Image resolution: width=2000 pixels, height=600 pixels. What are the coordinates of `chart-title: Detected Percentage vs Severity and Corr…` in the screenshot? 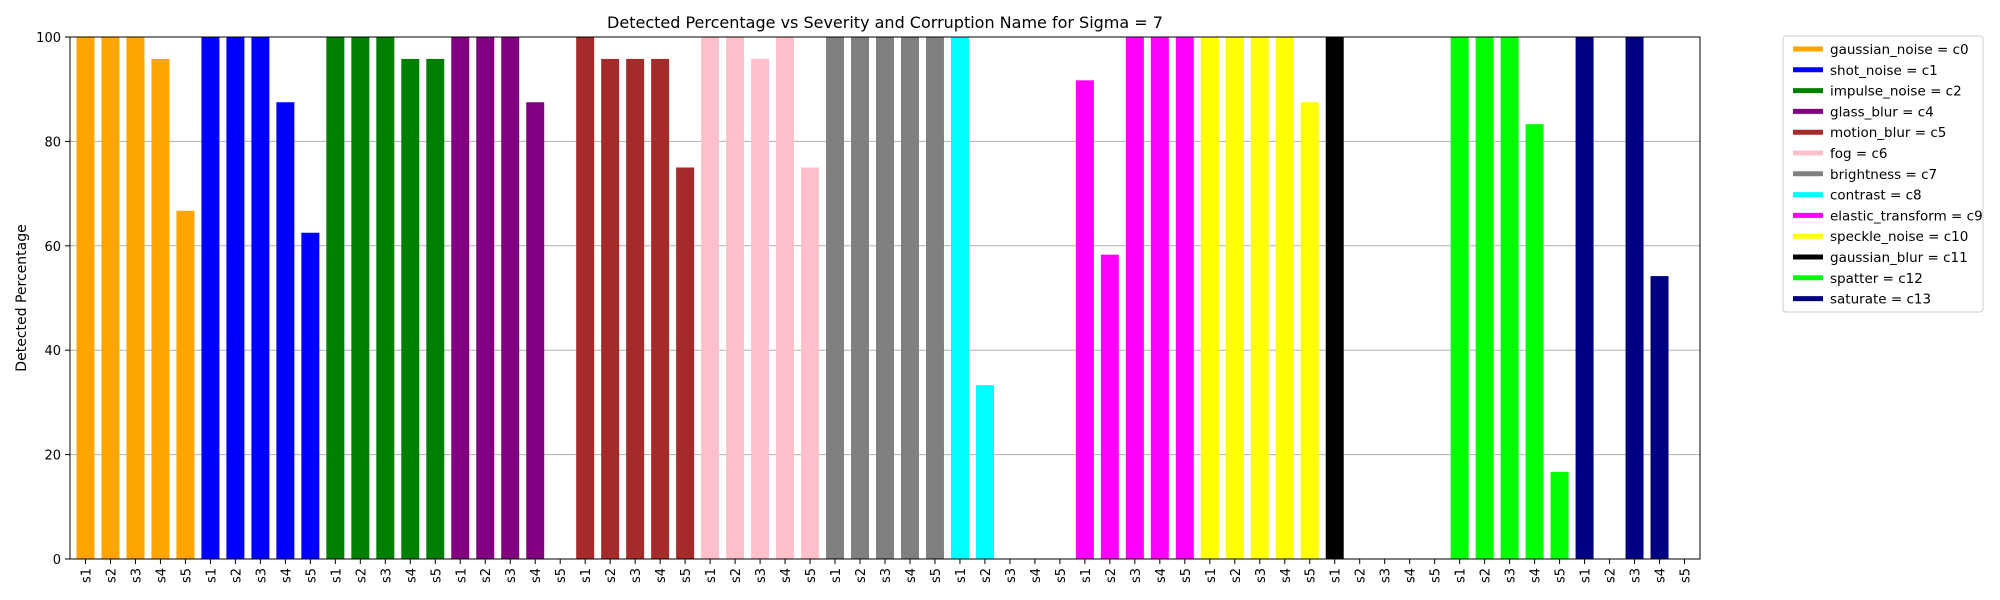 It's located at (885, 22).